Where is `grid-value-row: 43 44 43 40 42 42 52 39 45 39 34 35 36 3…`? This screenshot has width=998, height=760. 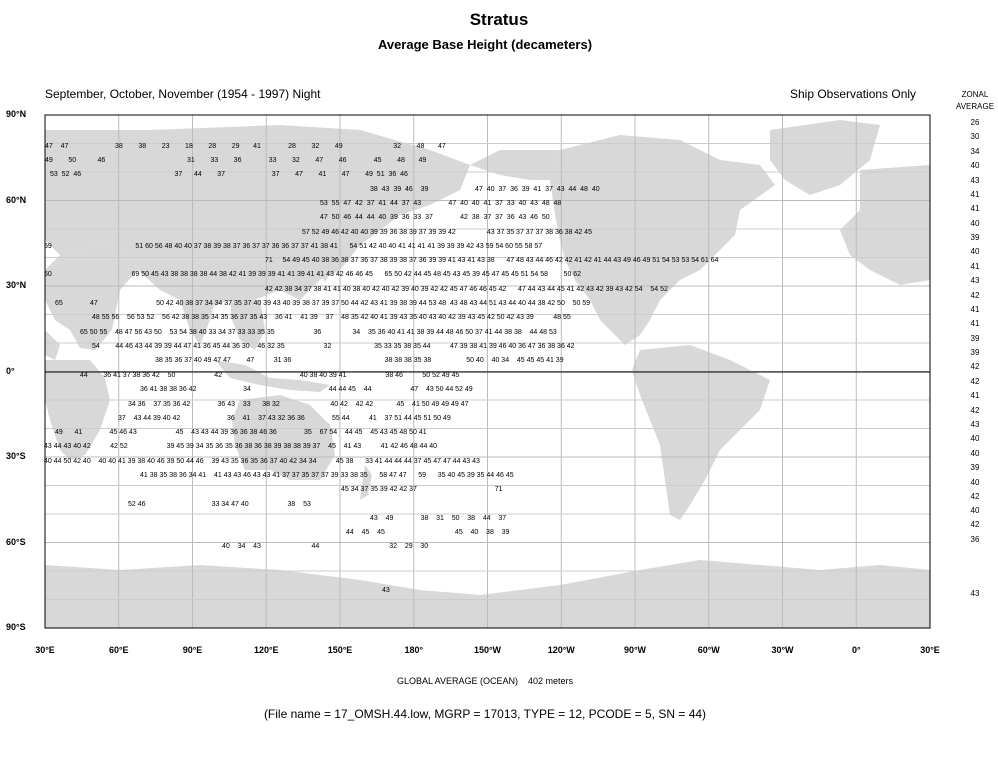
grid-value-row: 43 44 43 40 42 42 52 39 45 39 34 35 36 3… is located at coordinates (240, 446).